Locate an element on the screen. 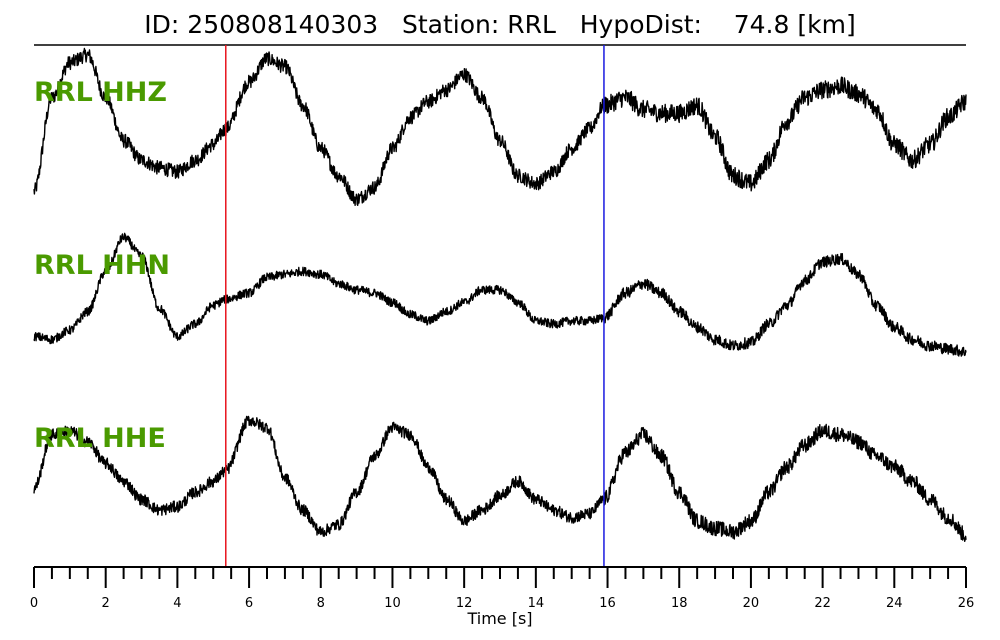 This screenshot has width=1000, height=640. x-tick-label: 6 is located at coordinates (249, 603).